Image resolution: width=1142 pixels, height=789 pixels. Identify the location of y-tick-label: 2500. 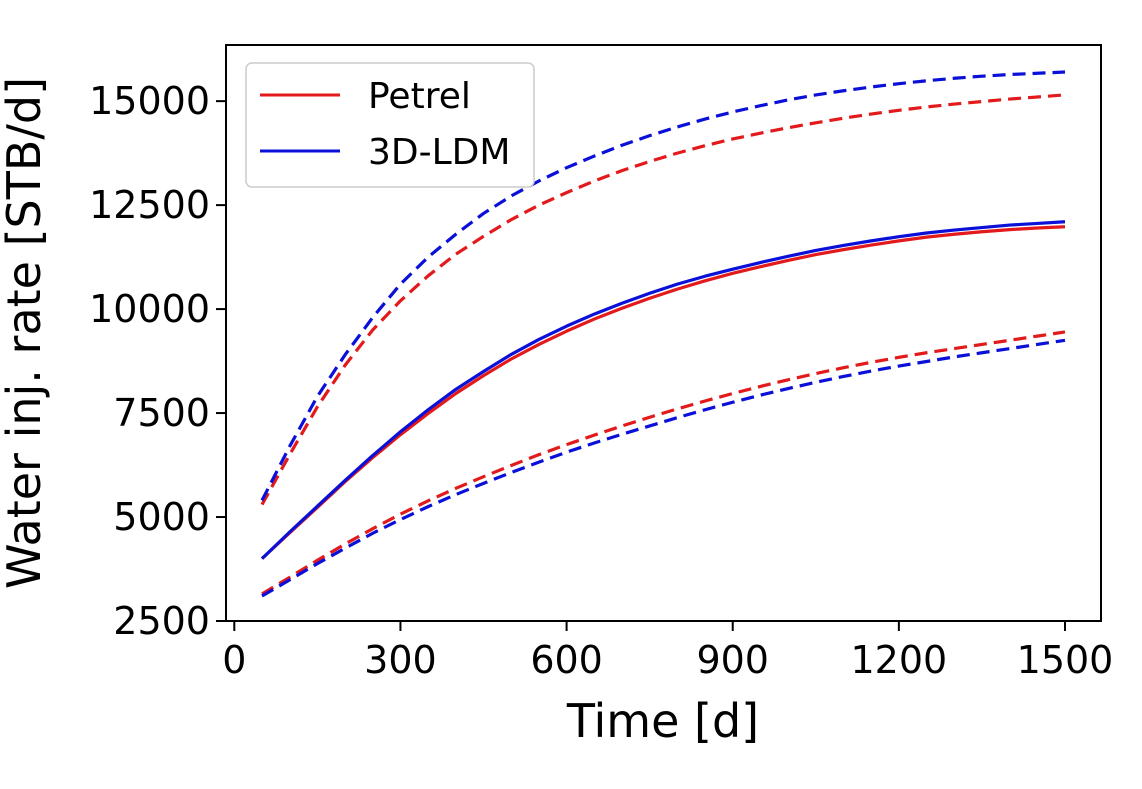
(161, 621).